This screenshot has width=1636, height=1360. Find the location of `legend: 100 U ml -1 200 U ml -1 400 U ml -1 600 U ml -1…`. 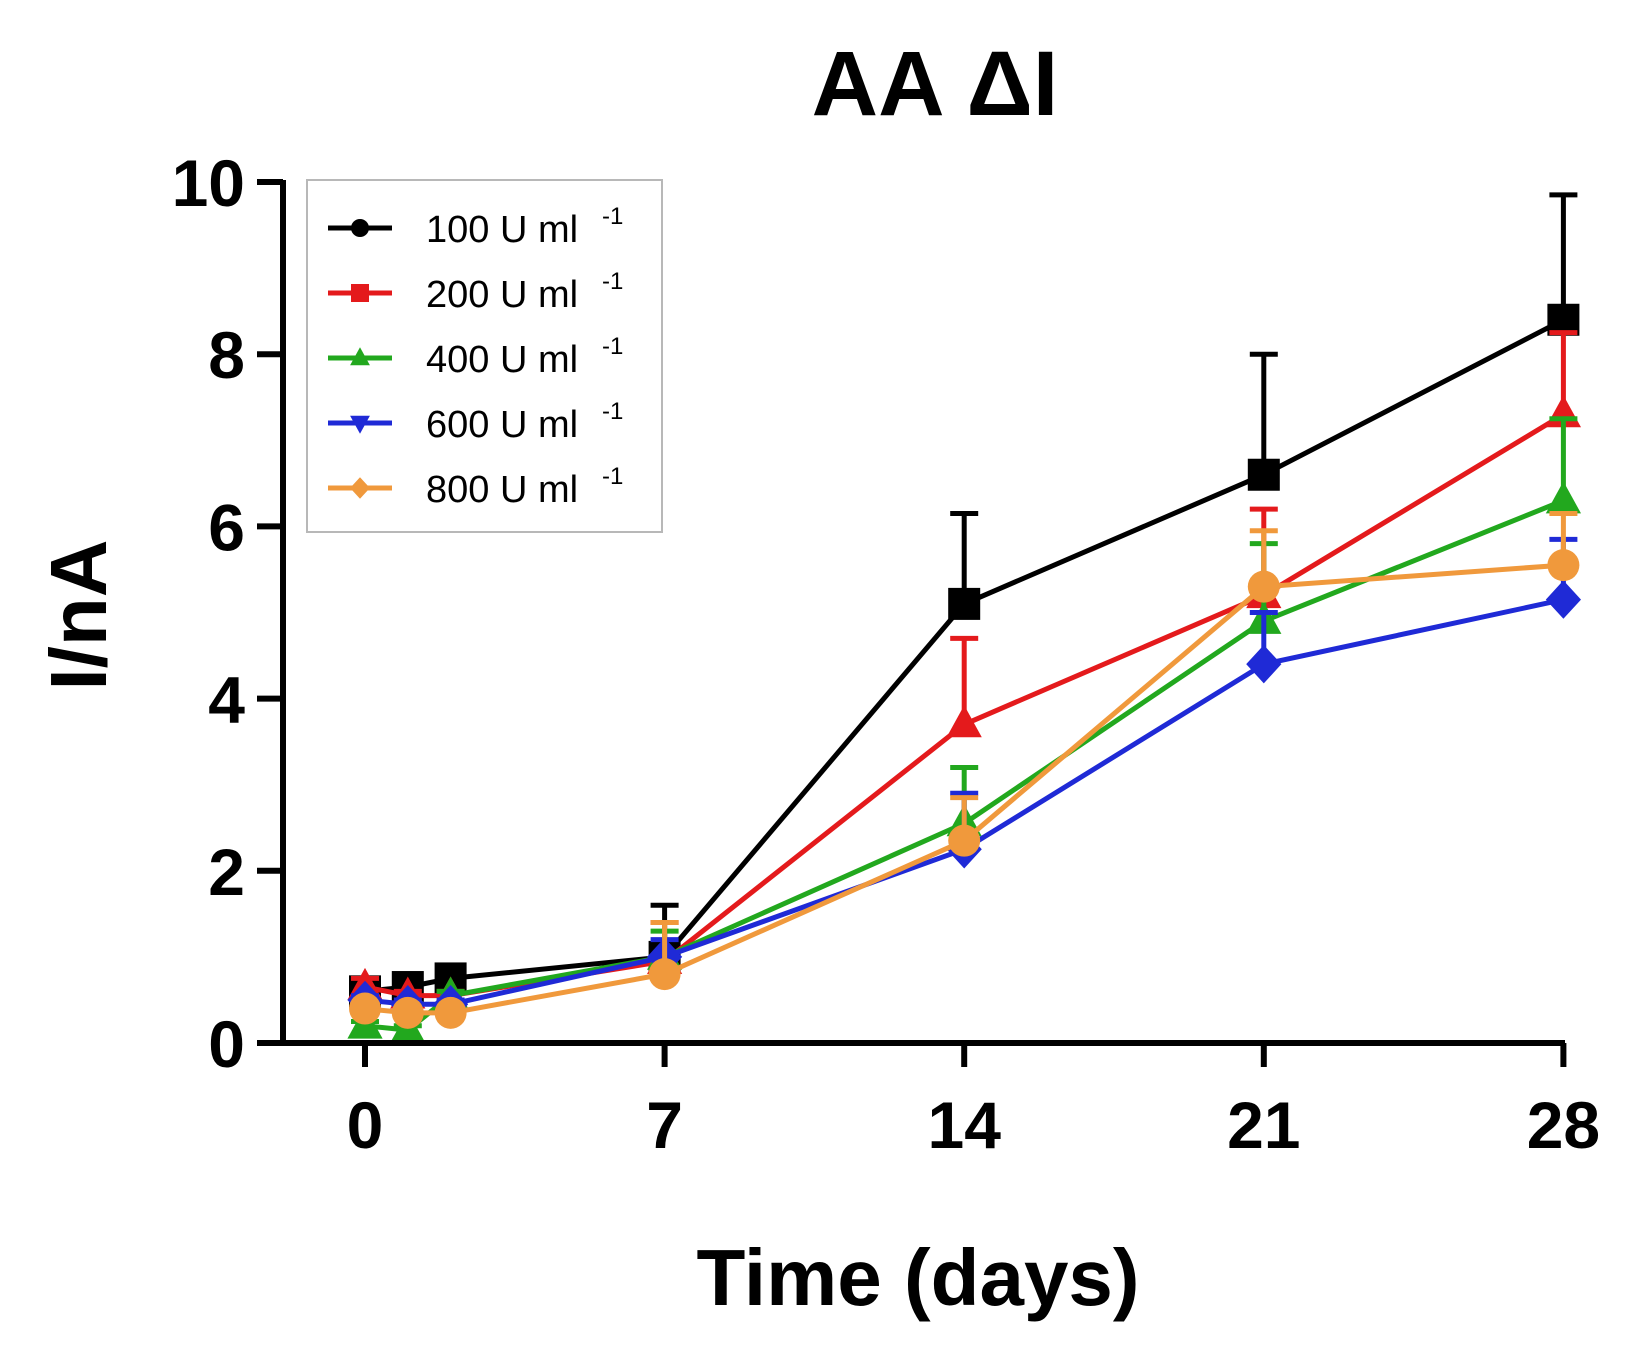

legend: 100 U ml -1 200 U ml -1 400 U ml -1 600 U ml -1… is located at coordinates (484, 356).